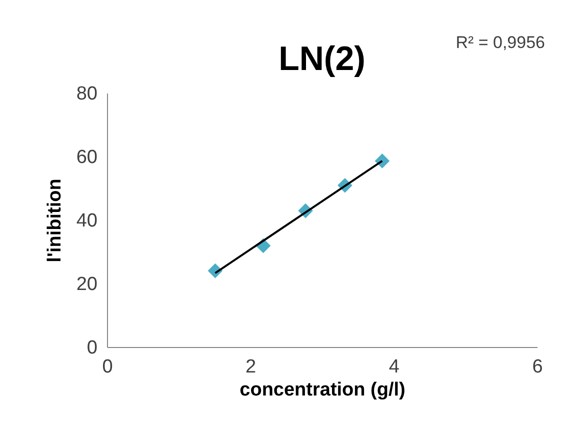 This screenshot has height=425, width=579. Describe the element at coordinates (251, 367) in the screenshot. I see `x-tick-label: 2` at that location.